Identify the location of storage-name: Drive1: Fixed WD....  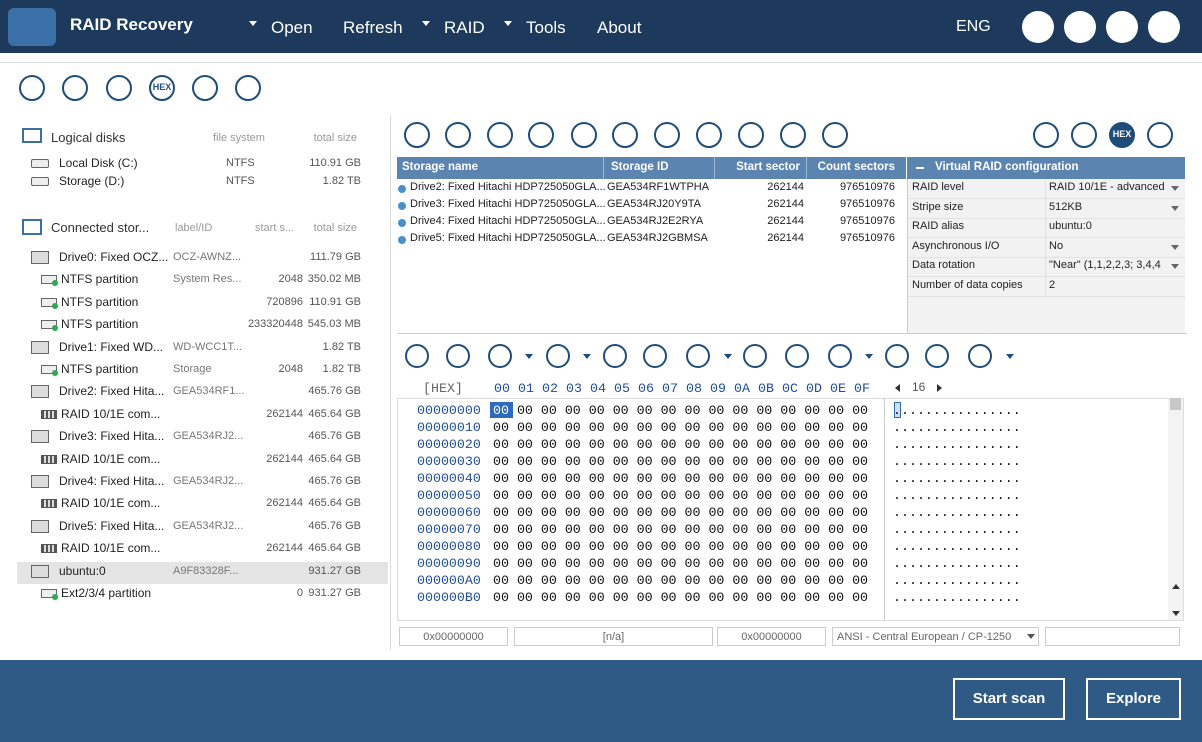
(111, 346).